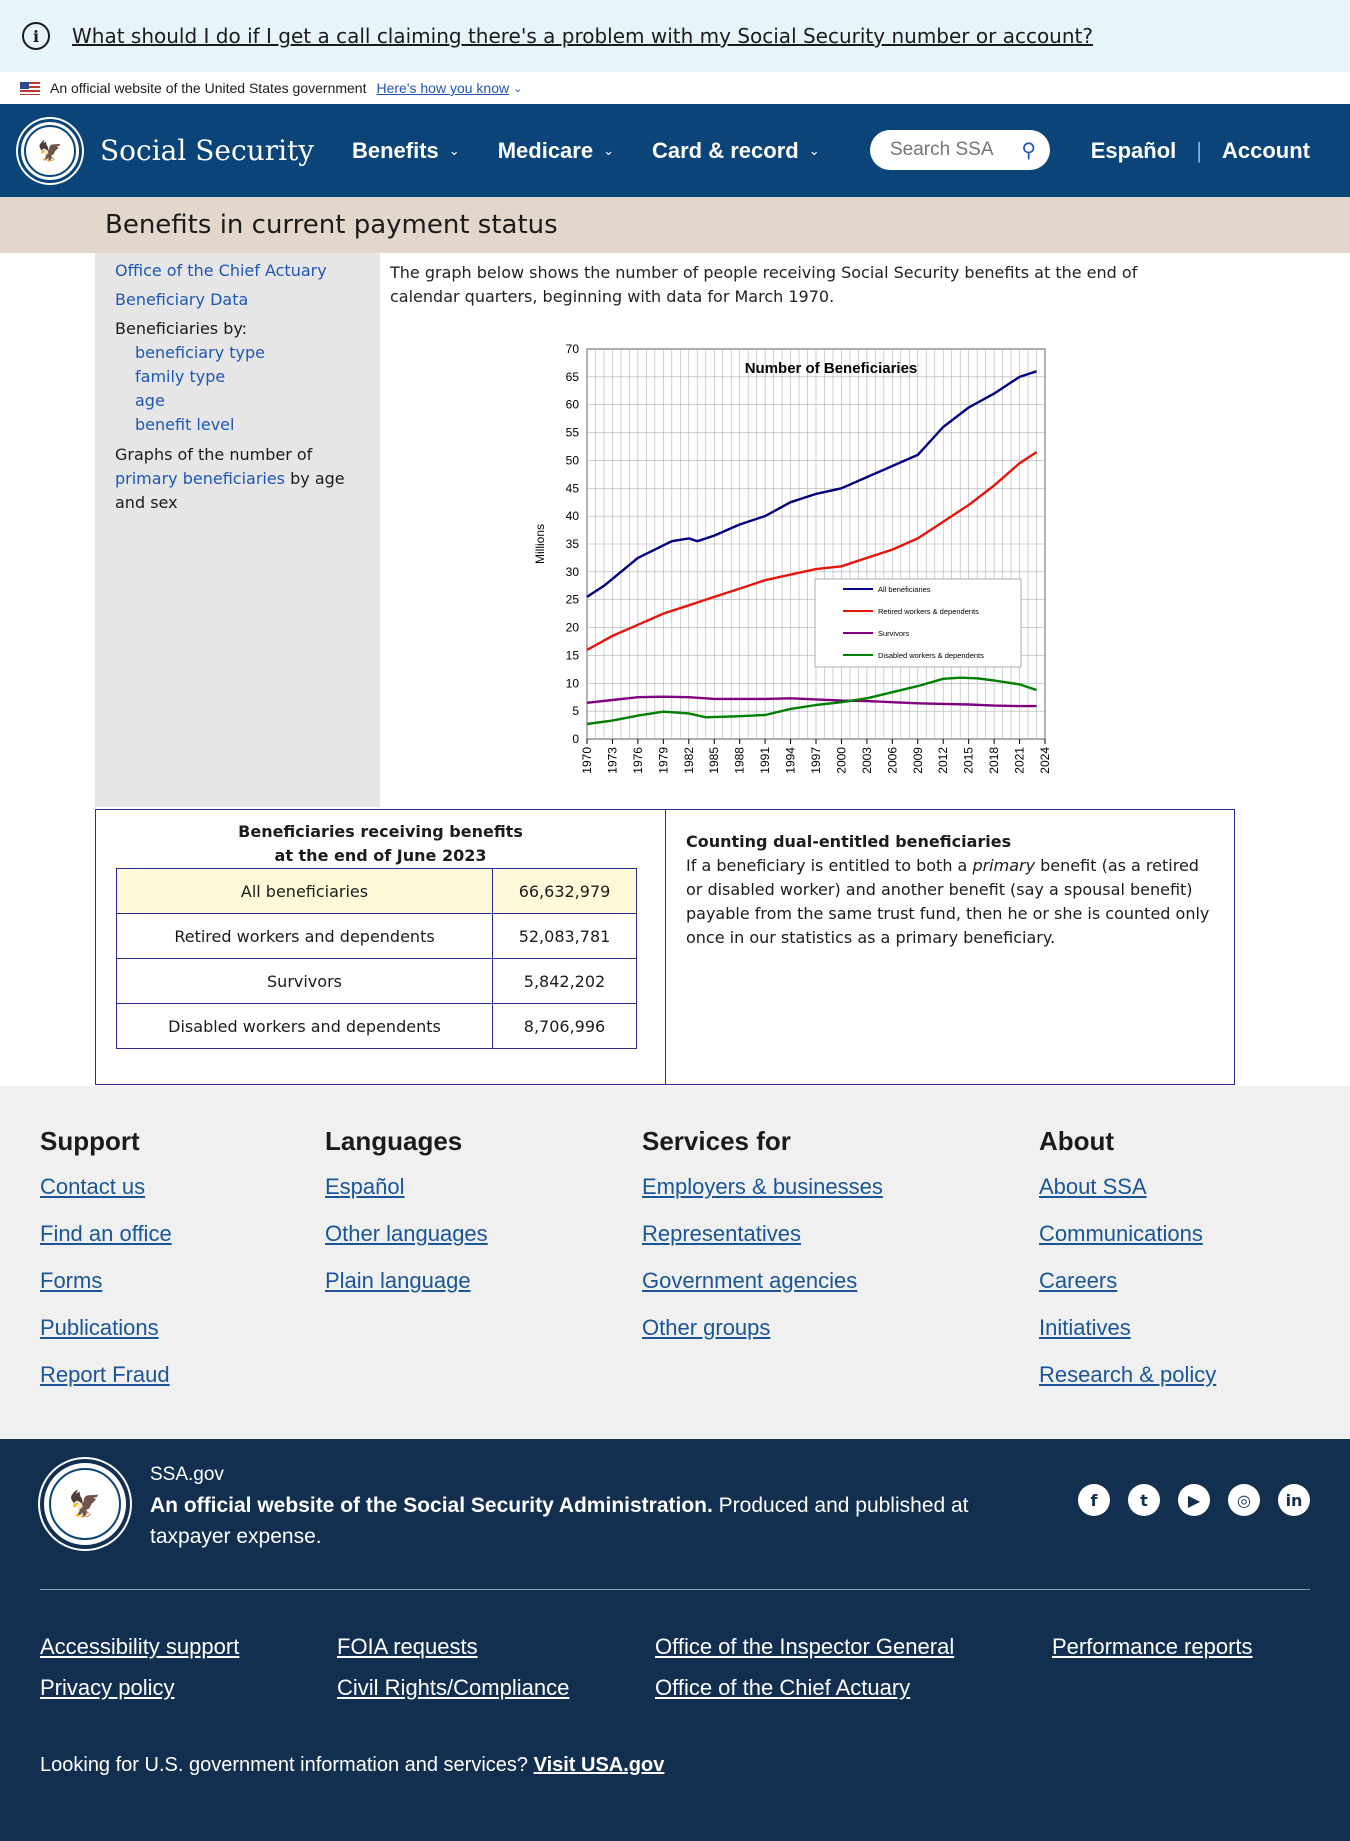 This screenshot has height=1841, width=1350. Describe the element at coordinates (918, 760) in the screenshot. I see `x-tick-label: 2009` at that location.